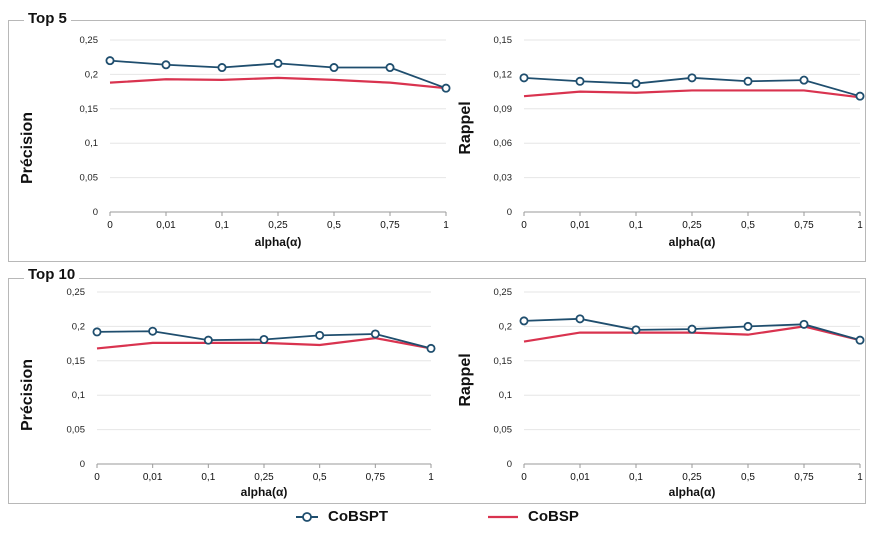  I want to click on y-tick-label: 0,12, so click(503, 74).